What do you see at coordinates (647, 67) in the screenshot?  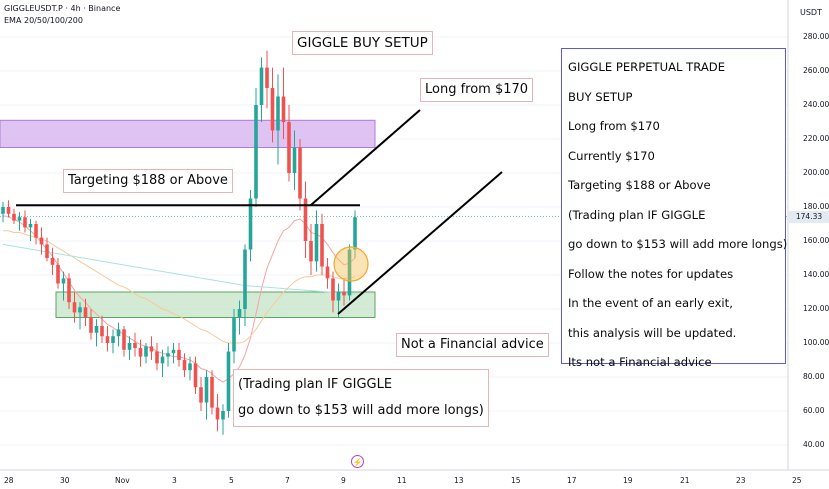 I see `trade-line: GIGGLE PERPETUAL TRADE` at bounding box center [647, 67].